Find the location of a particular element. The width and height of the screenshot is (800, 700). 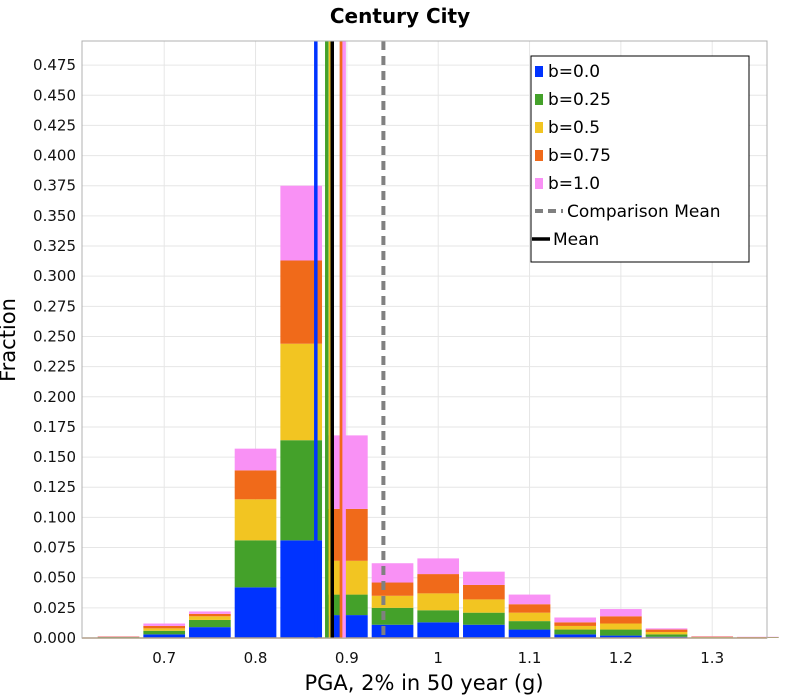

y-tick-label: 0.425 is located at coordinates (54, 125).